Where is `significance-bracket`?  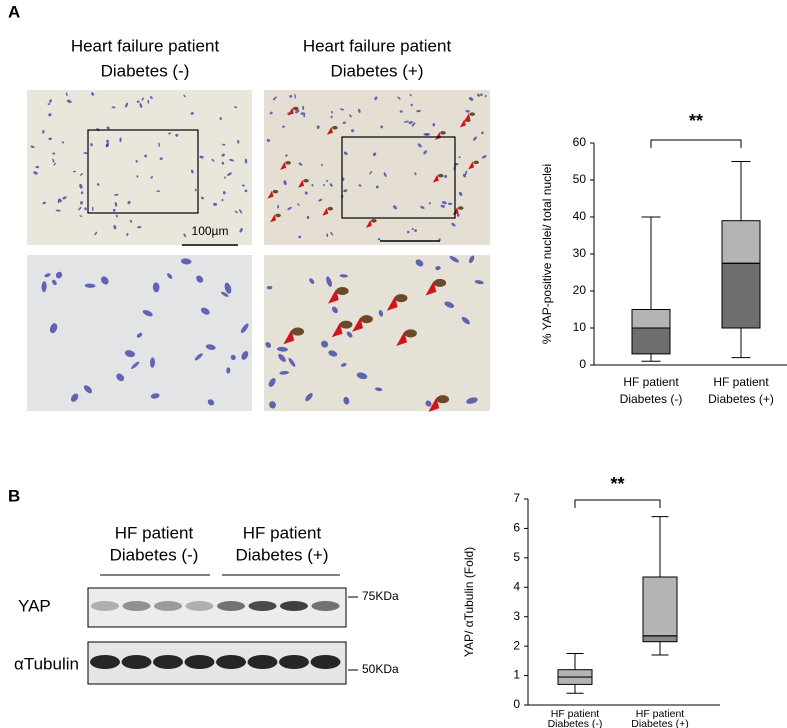 significance-bracket is located at coordinates (696, 143).